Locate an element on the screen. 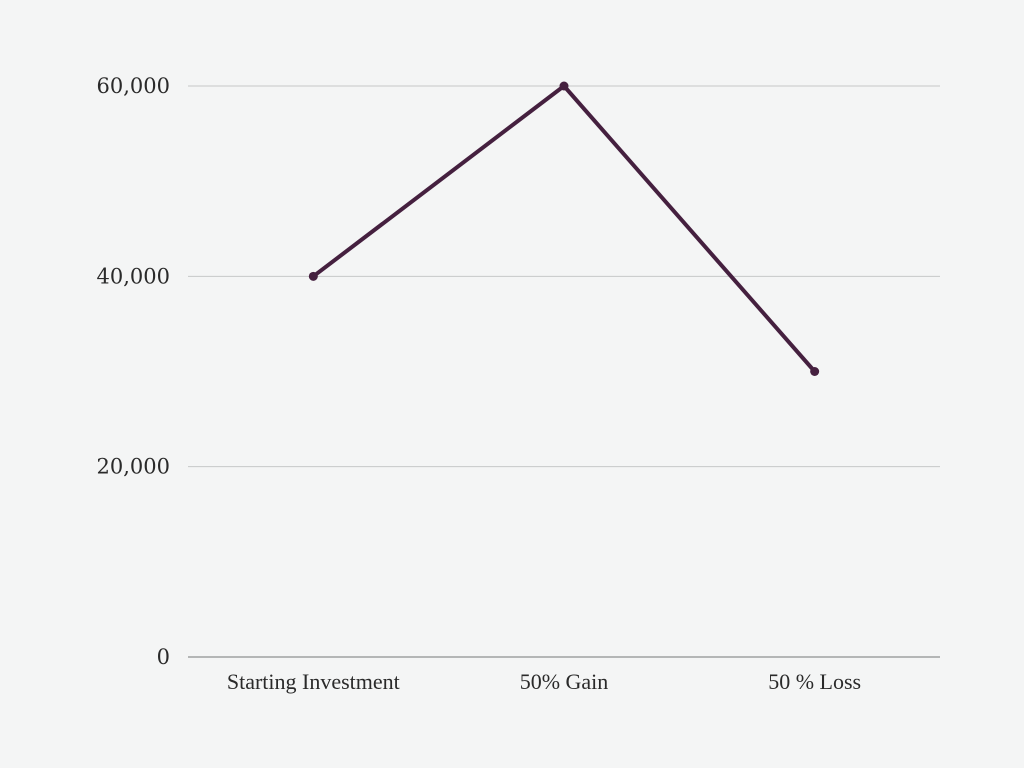  x-axis-ticks: Starting Investment 50% Gain 50 % Loss is located at coordinates (544, 681).